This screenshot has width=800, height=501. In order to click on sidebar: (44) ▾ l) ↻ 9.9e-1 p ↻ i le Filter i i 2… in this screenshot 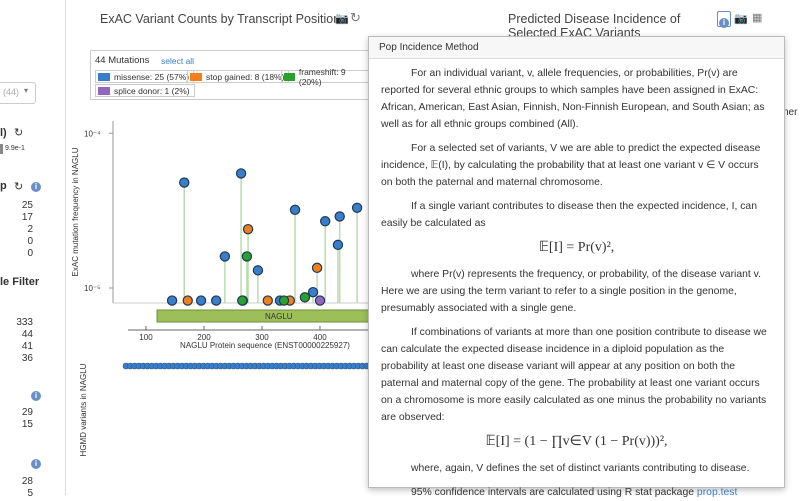, I will do `click(33, 249)`.